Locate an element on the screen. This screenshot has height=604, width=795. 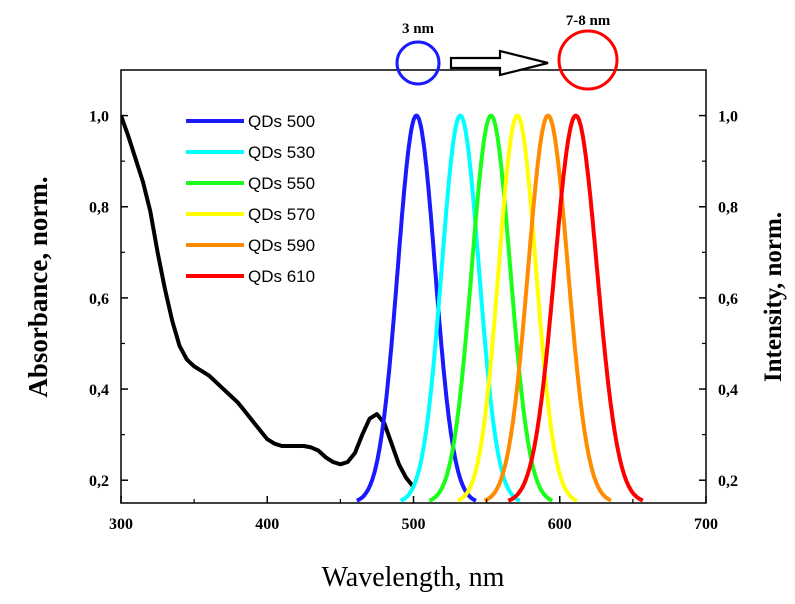
x-tick-label: 500 is located at coordinates (414, 524).